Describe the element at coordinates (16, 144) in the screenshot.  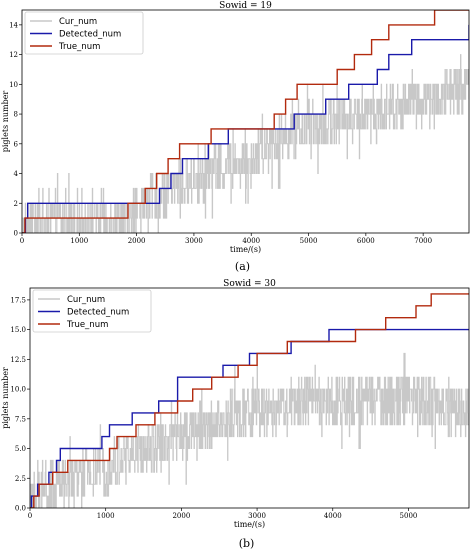
I see `y-tick-label: 6` at that location.